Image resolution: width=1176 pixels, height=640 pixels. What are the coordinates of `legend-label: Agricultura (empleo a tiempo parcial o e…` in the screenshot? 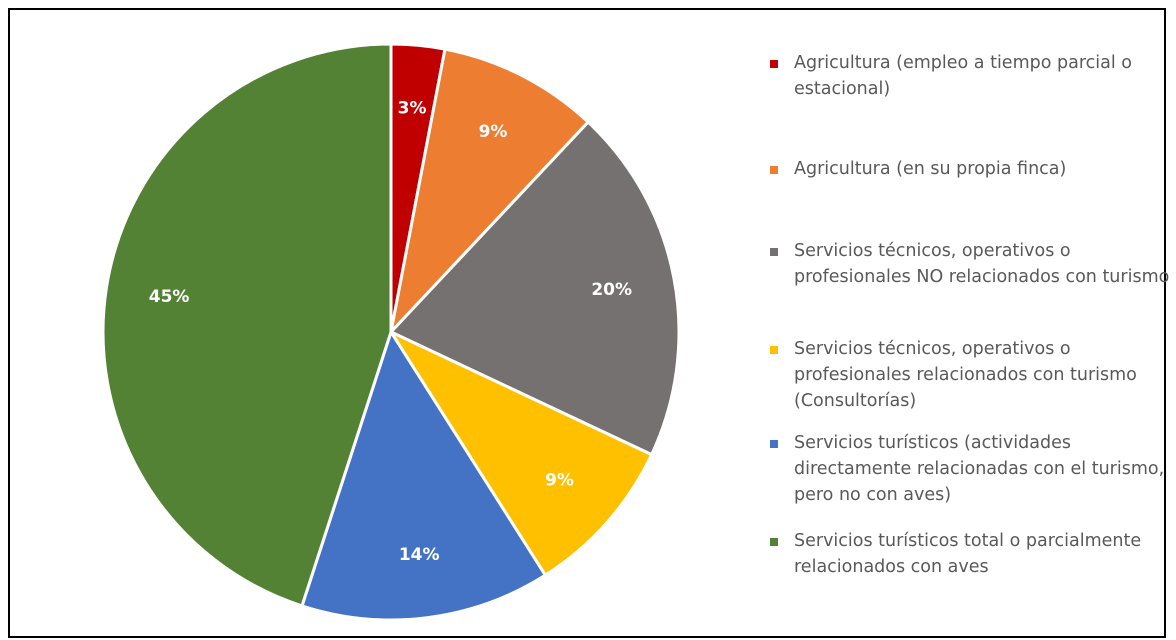 It's located at (963, 76).